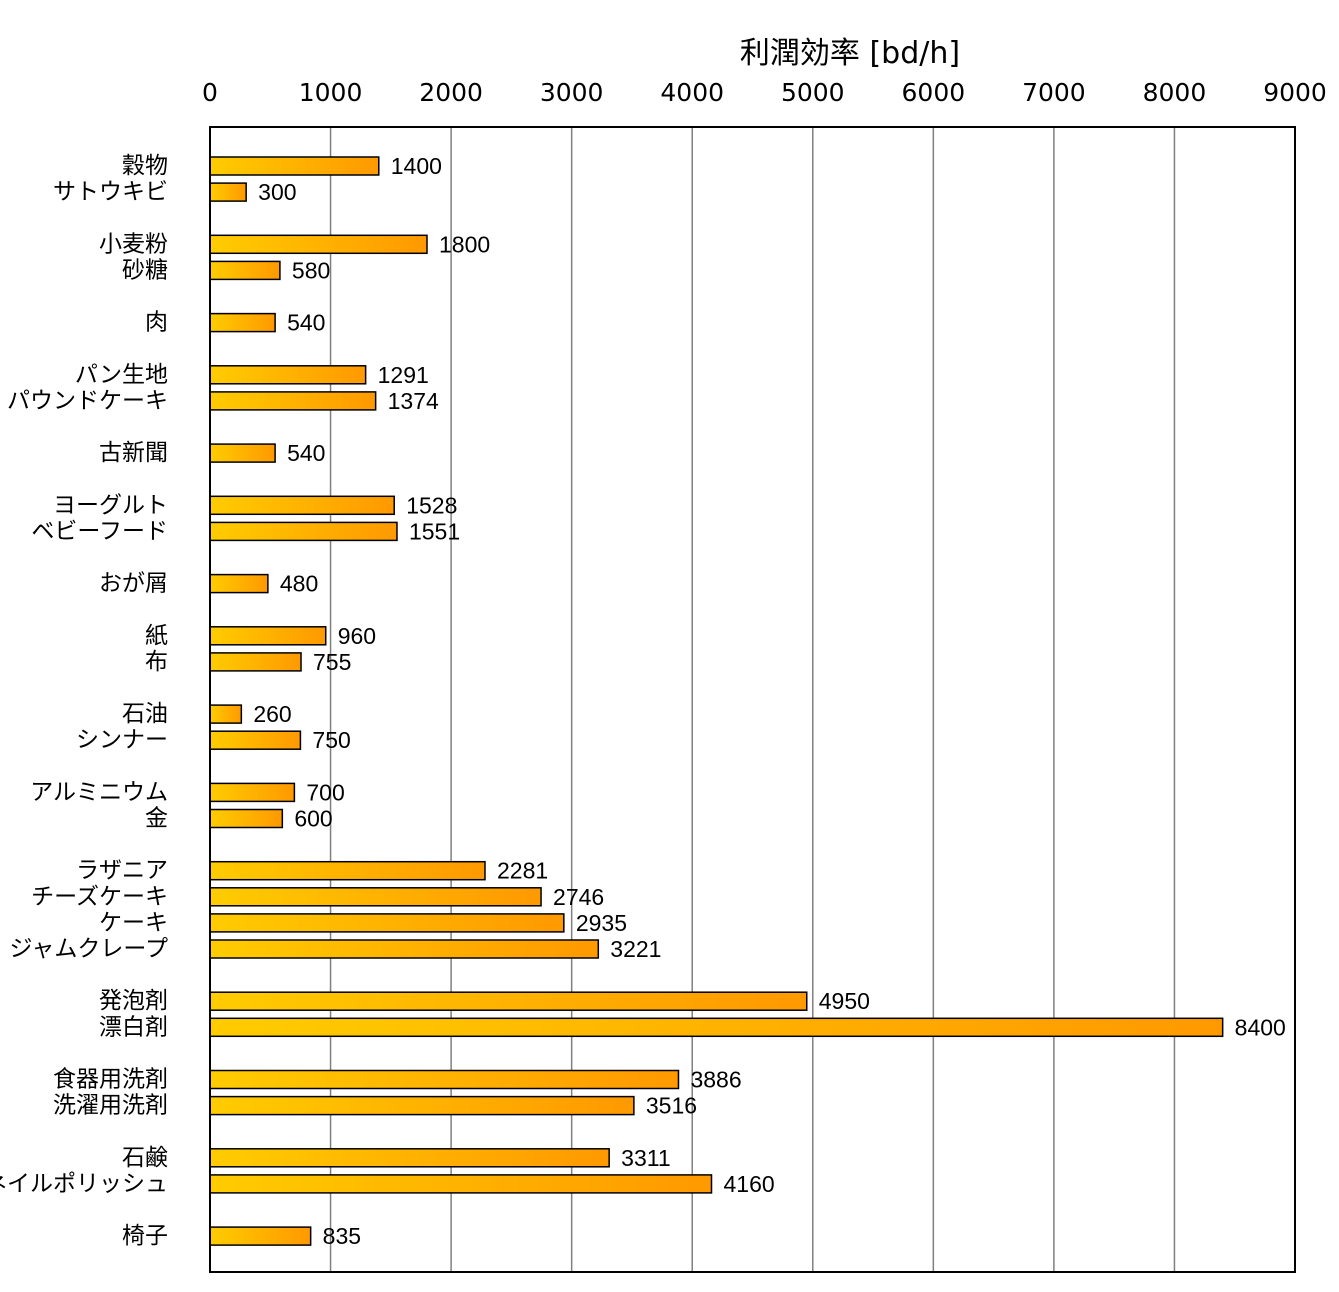 This screenshot has height=1292, width=1339. Describe the element at coordinates (110, 1080) in the screenshot. I see `category-label: 食器用洗剤` at that location.